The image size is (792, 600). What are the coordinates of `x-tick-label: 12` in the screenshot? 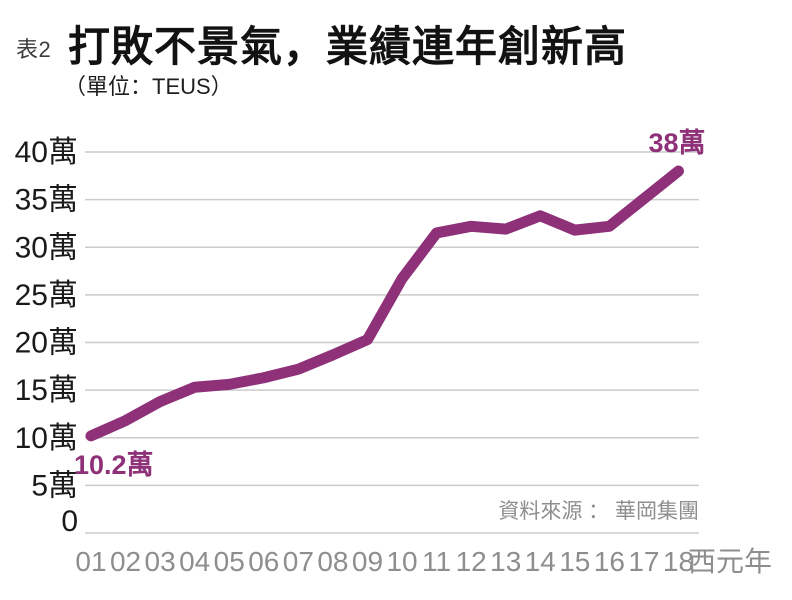 It's located at (471, 561).